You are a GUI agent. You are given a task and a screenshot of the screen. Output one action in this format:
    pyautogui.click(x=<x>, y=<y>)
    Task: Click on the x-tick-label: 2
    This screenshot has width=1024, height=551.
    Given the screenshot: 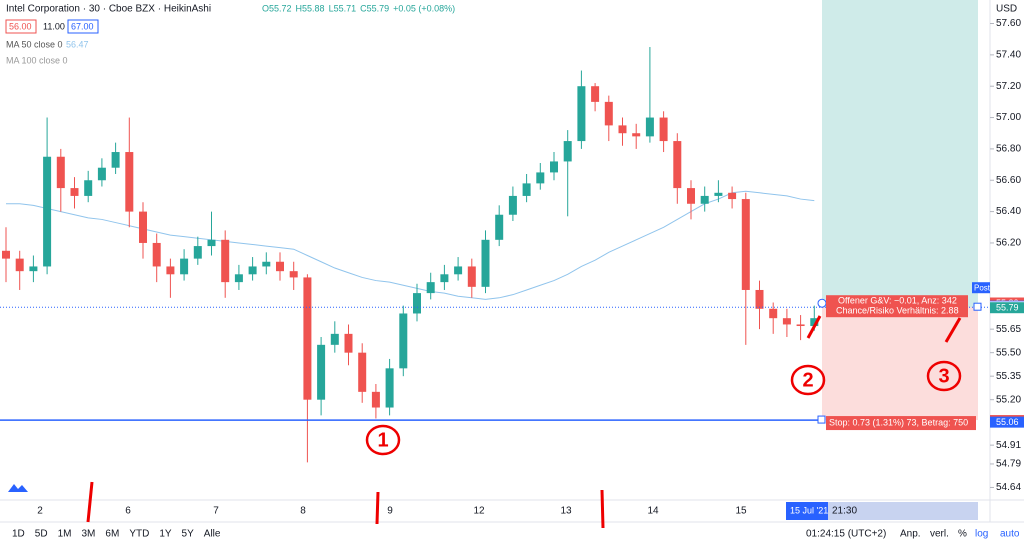 What is the action you would take?
    pyautogui.click(x=40, y=511)
    